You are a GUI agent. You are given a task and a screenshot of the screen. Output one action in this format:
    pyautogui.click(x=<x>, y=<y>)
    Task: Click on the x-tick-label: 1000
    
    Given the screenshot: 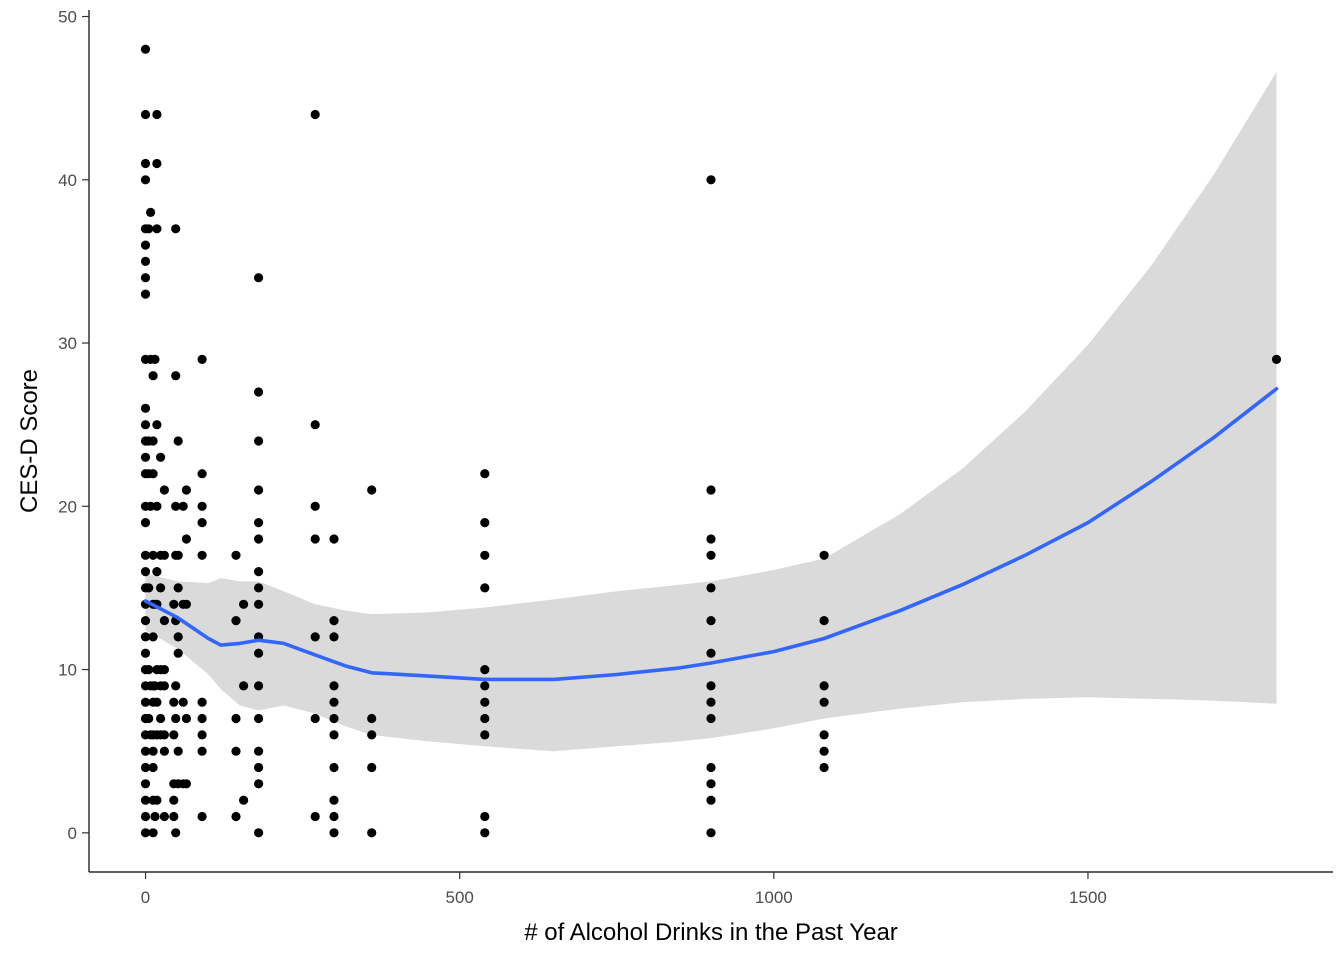 What is the action you would take?
    pyautogui.click(x=774, y=897)
    